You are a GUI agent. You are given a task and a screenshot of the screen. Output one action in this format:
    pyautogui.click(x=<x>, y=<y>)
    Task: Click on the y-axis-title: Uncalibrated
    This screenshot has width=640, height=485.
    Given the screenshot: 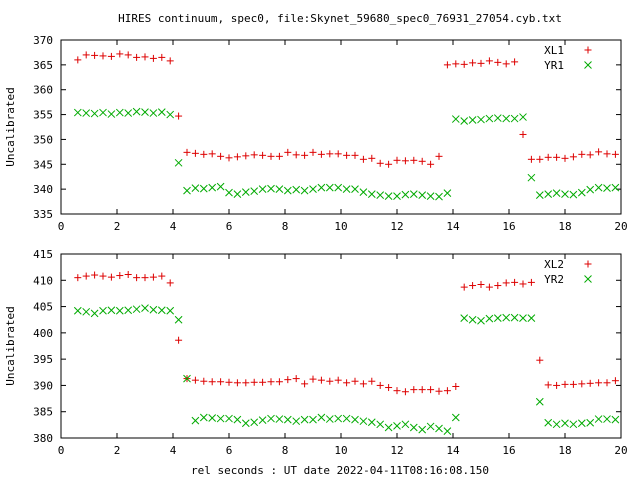 What is the action you would take?
    pyautogui.click(x=10, y=126)
    